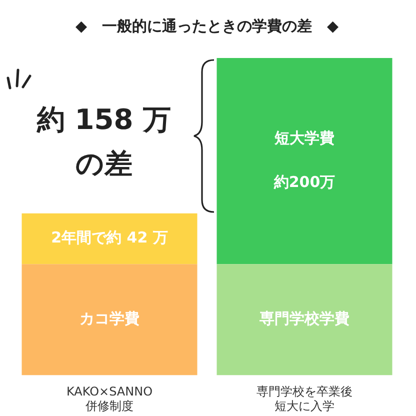  What do you see at coordinates (304, 398) in the screenshot?
I see `x-tick-label: 専門学校を卒業後短大に入学` at bounding box center [304, 398].